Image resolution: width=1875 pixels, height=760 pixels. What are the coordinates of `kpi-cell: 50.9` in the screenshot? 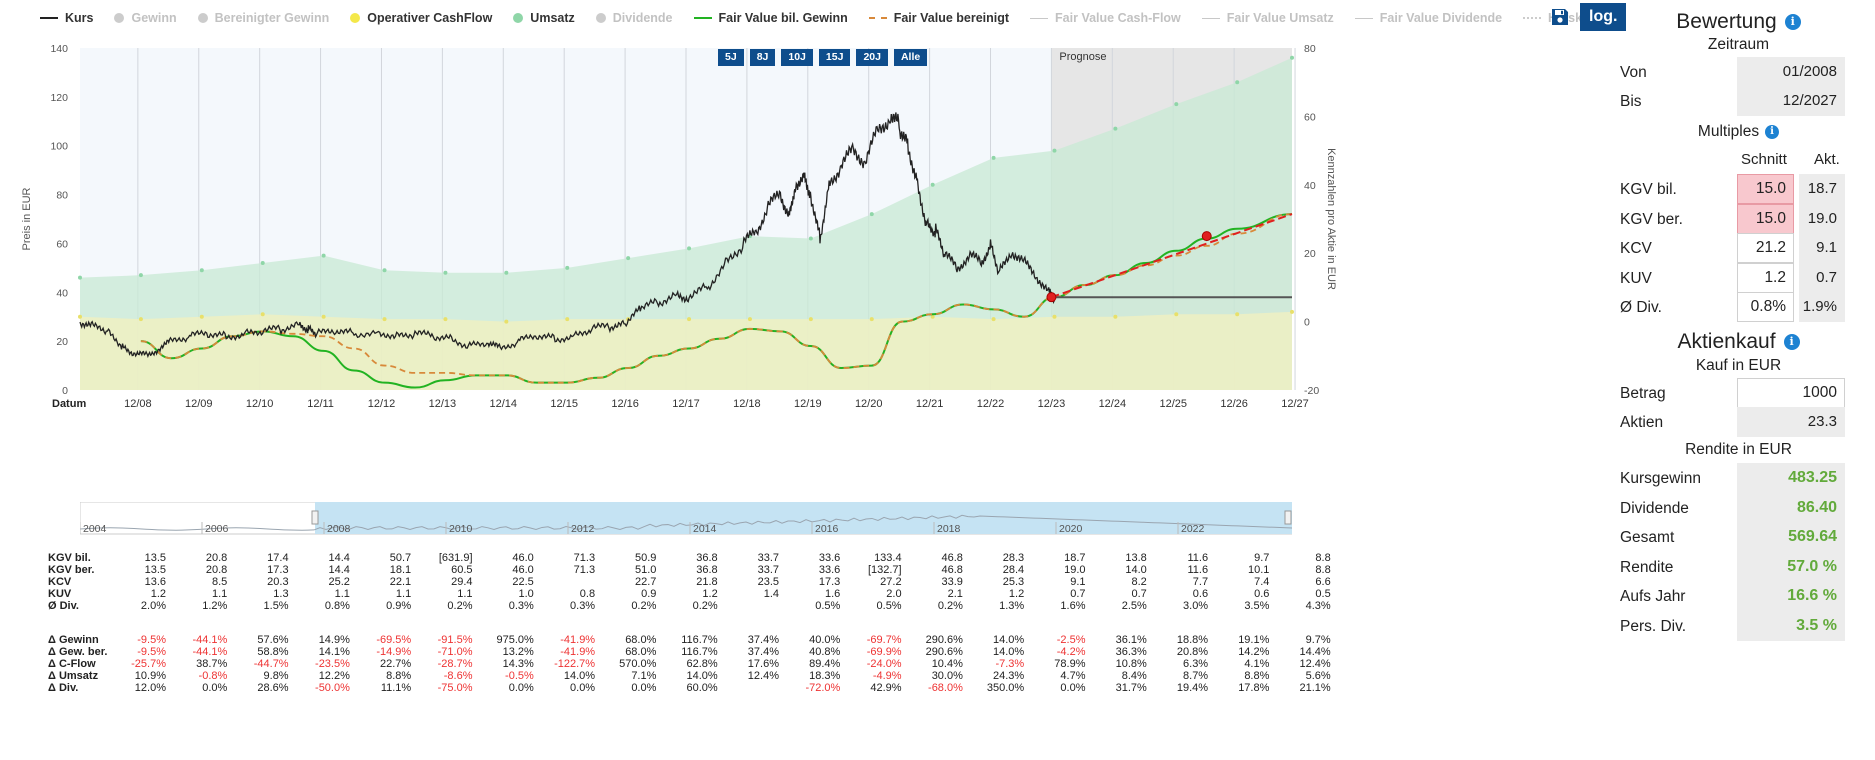 It's located at (645, 558).